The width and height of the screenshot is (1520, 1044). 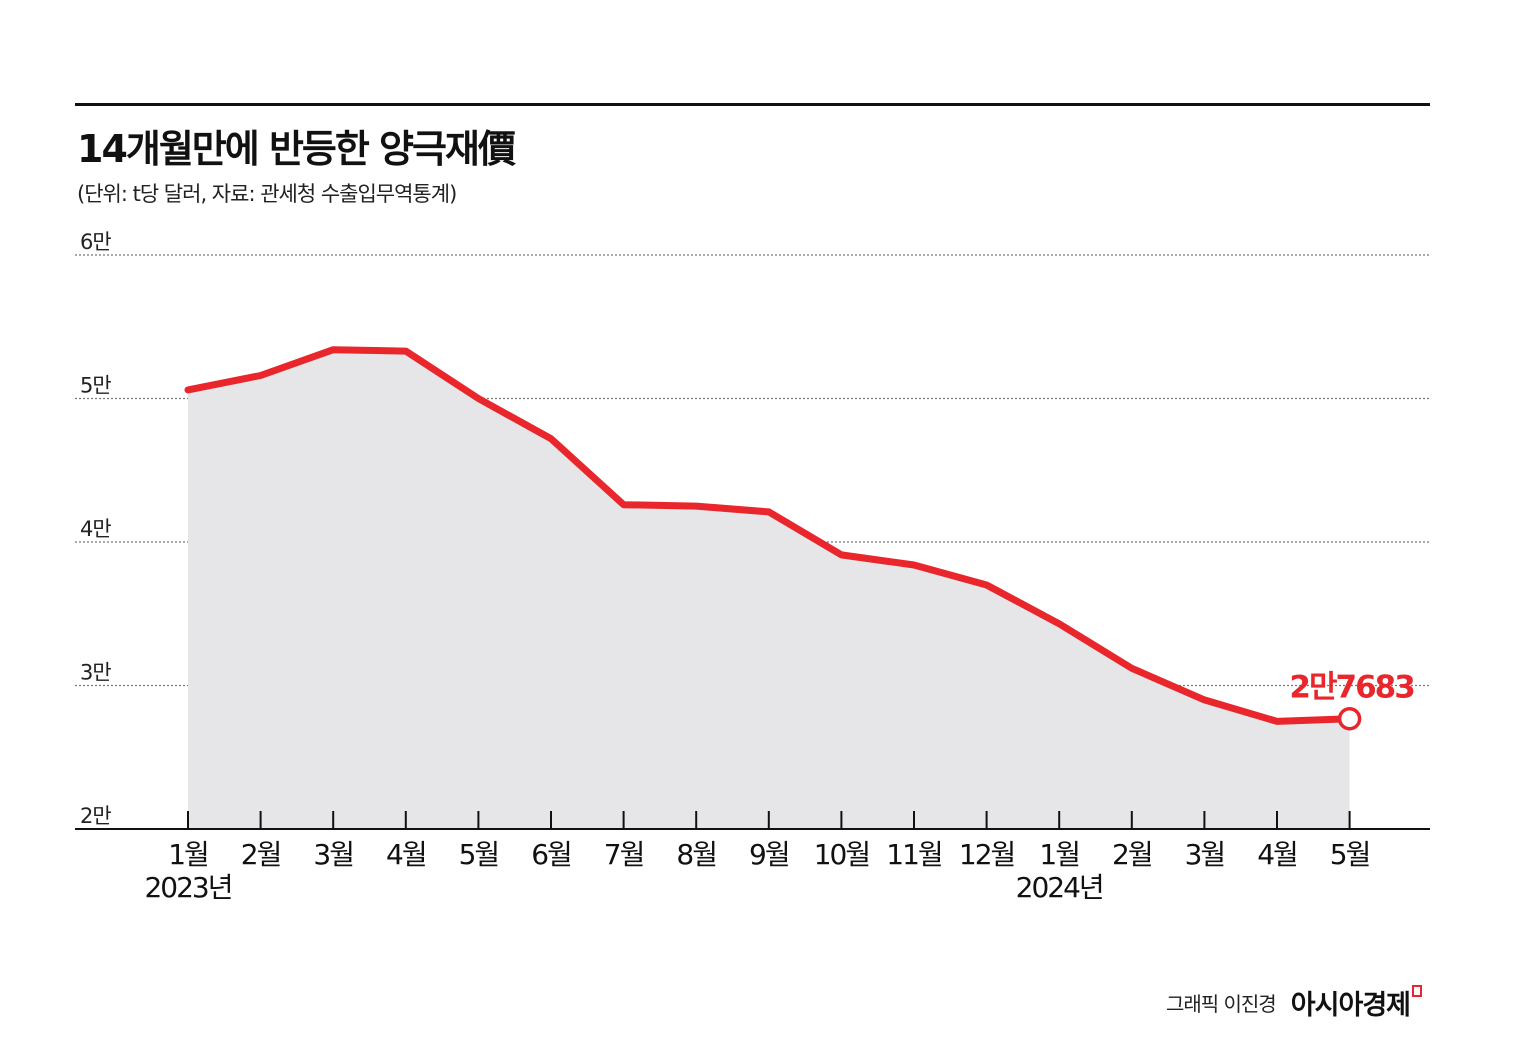 I want to click on x-tick-label: 7월, so click(x=624, y=854).